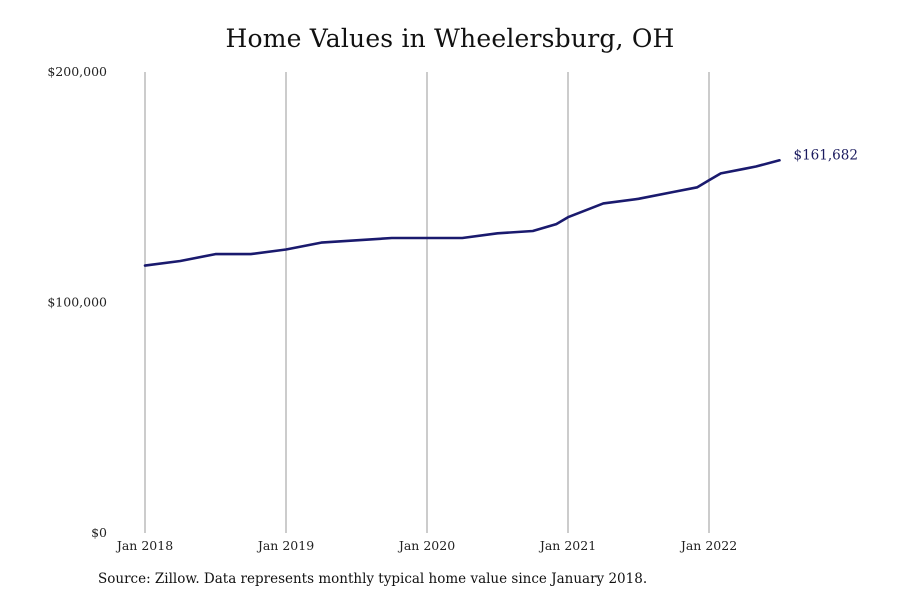 The width and height of the screenshot is (900, 600). I want to click on x-tick-label: Jan 2018, so click(144, 545).